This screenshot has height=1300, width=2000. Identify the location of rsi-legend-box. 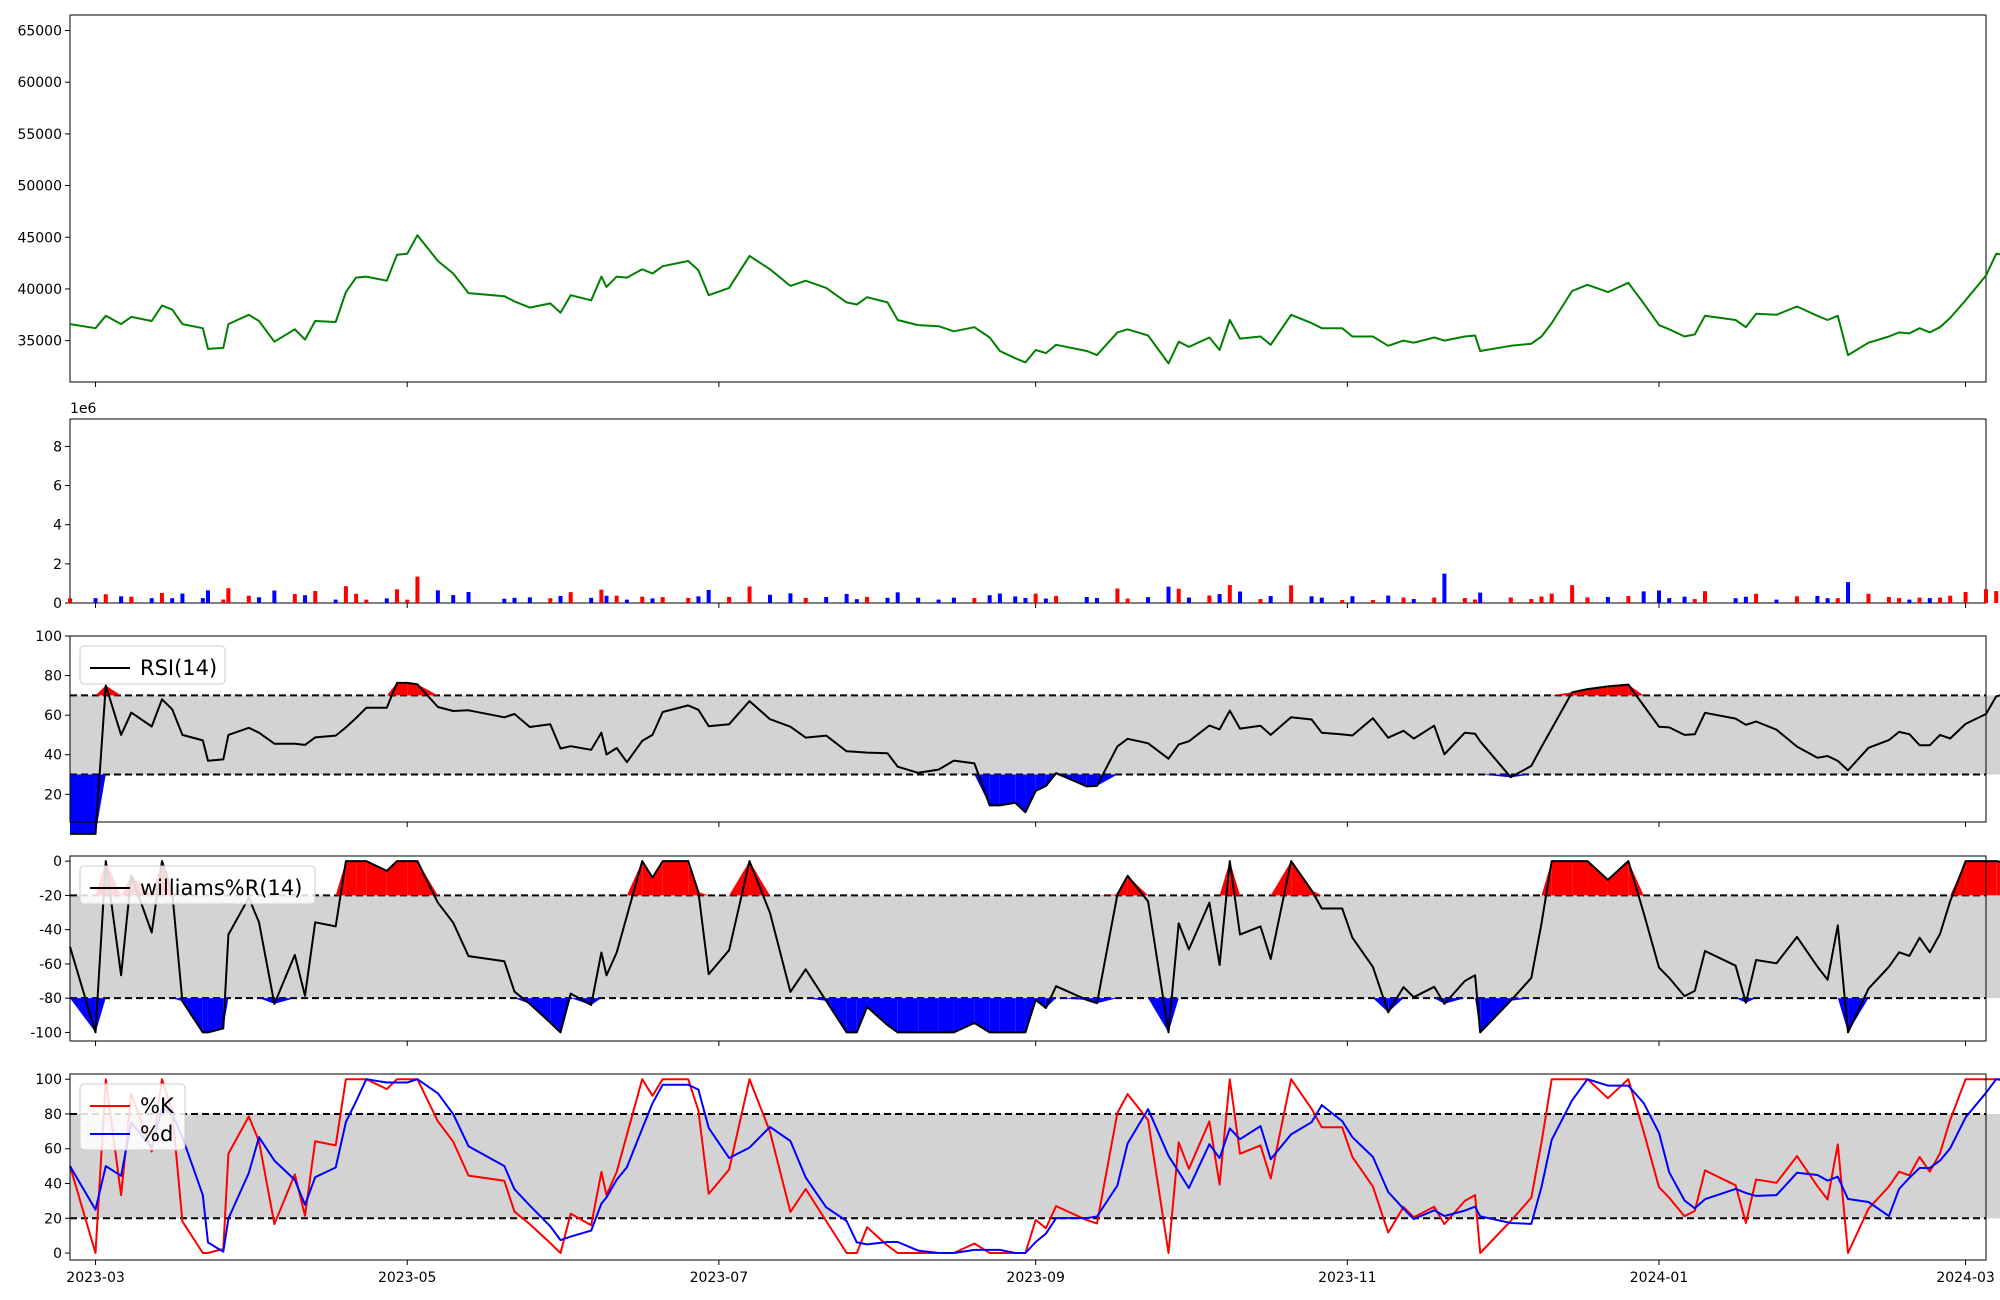
(152, 665).